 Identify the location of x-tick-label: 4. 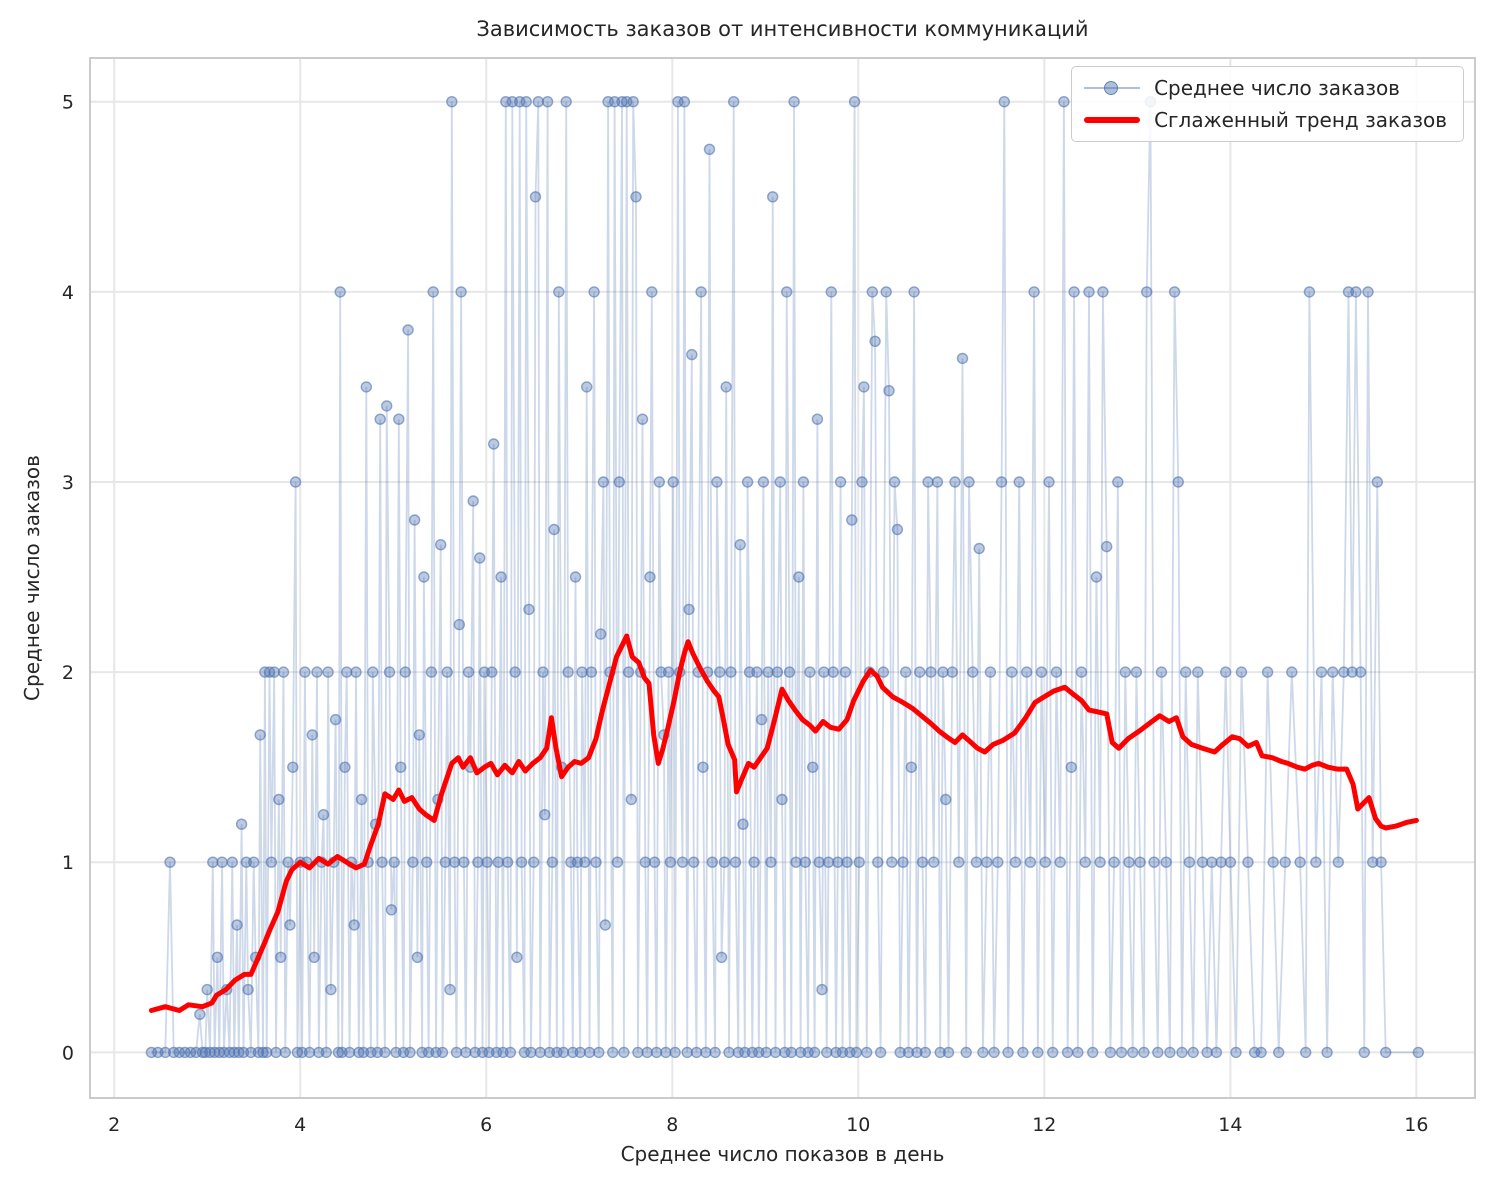
(300, 1125).